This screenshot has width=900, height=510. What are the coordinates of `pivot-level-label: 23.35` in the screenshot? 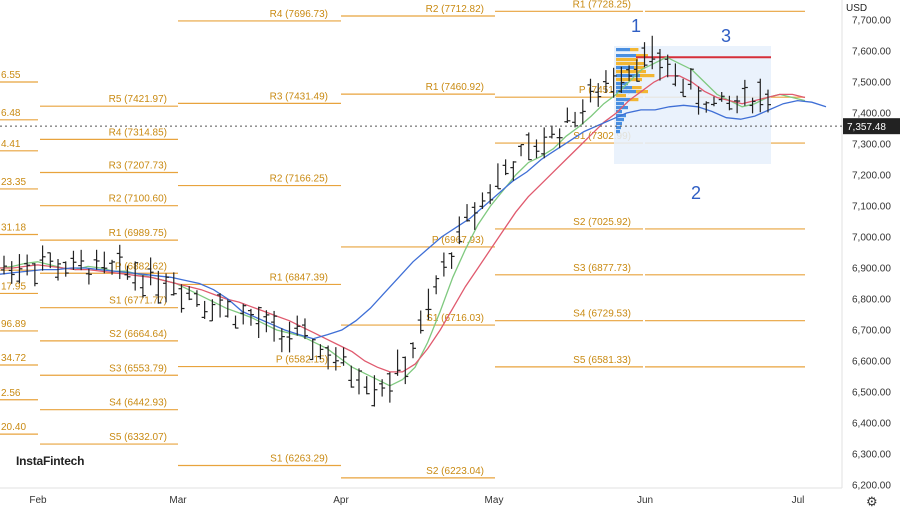 It's located at (13, 182).